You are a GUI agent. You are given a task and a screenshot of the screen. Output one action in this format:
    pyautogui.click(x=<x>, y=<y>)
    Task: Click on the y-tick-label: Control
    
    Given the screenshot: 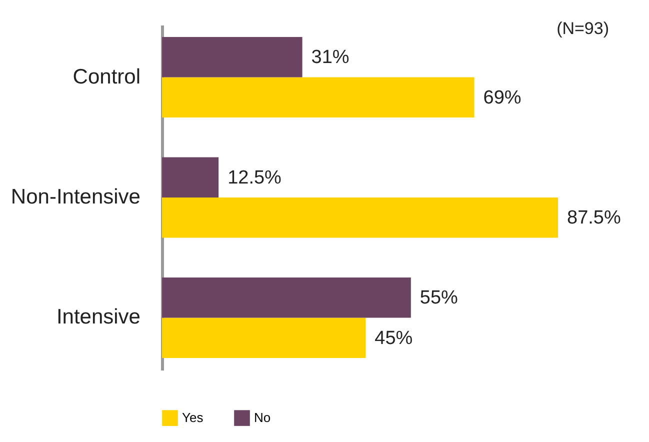 What is the action you would take?
    pyautogui.click(x=106, y=76)
    